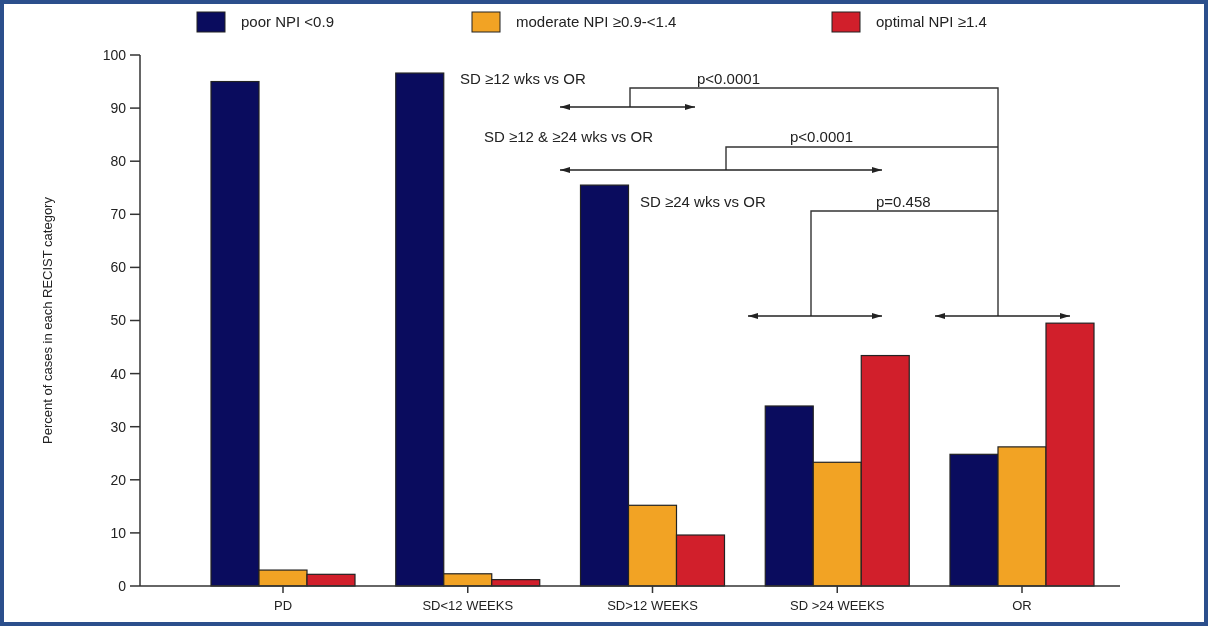  Describe the element at coordinates (468, 605) in the screenshot. I see `x-tick-label: SD<12 WEEKS` at that location.